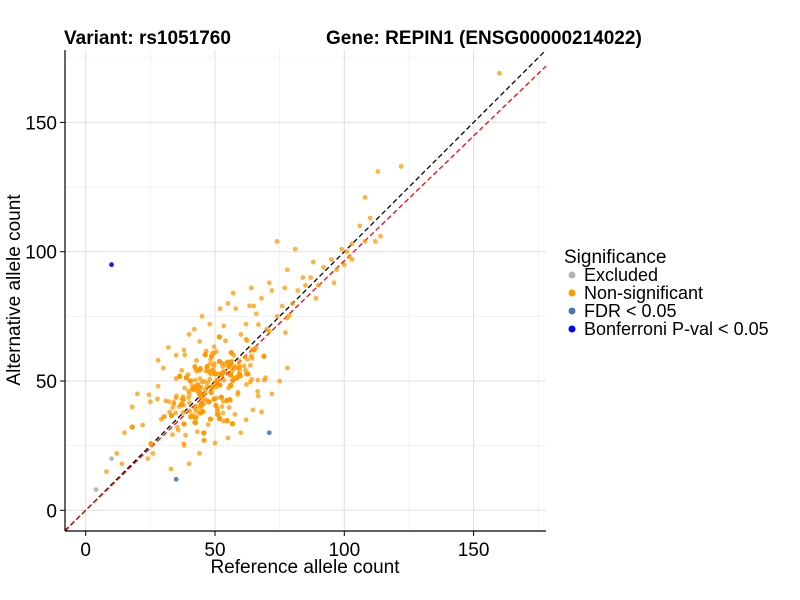  I want to click on chart-title-gene: Gene: REPIN1 (ENSG00000214022), so click(484, 38).